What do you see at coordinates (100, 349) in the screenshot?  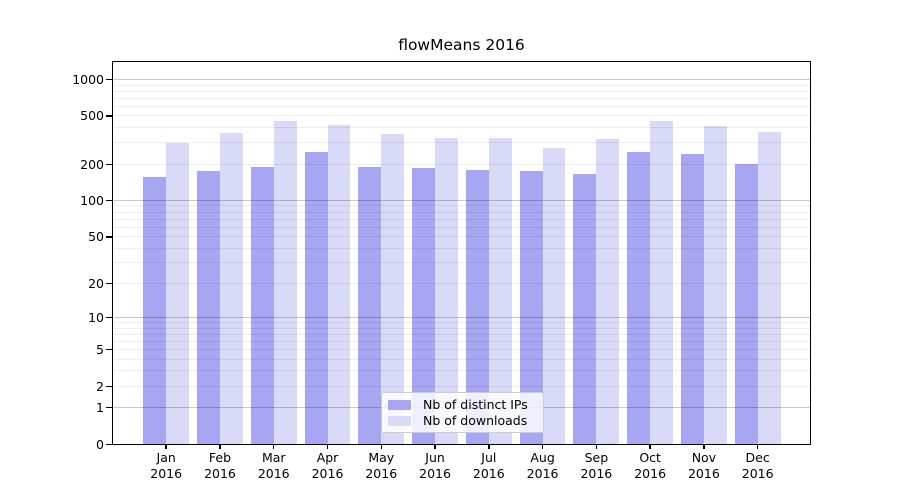 I see `y-tick-label: 5` at bounding box center [100, 349].